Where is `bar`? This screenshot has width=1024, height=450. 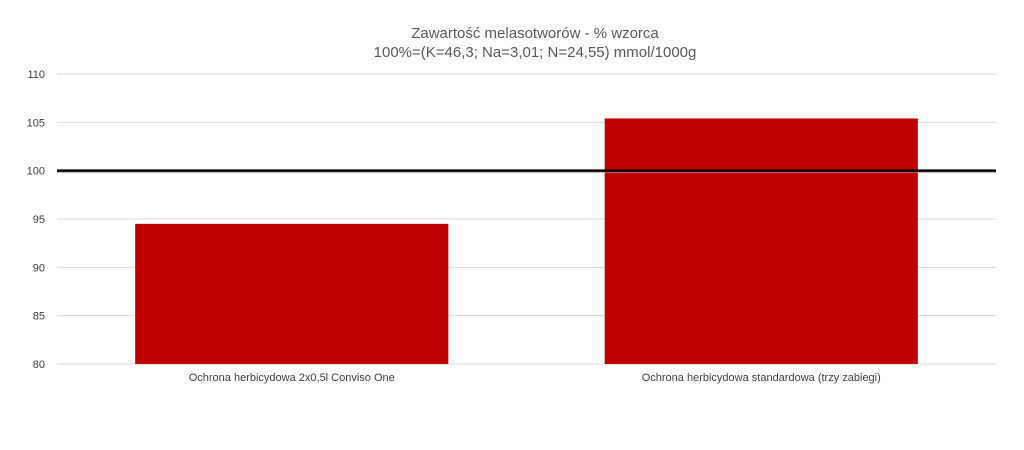
bar is located at coordinates (292, 293).